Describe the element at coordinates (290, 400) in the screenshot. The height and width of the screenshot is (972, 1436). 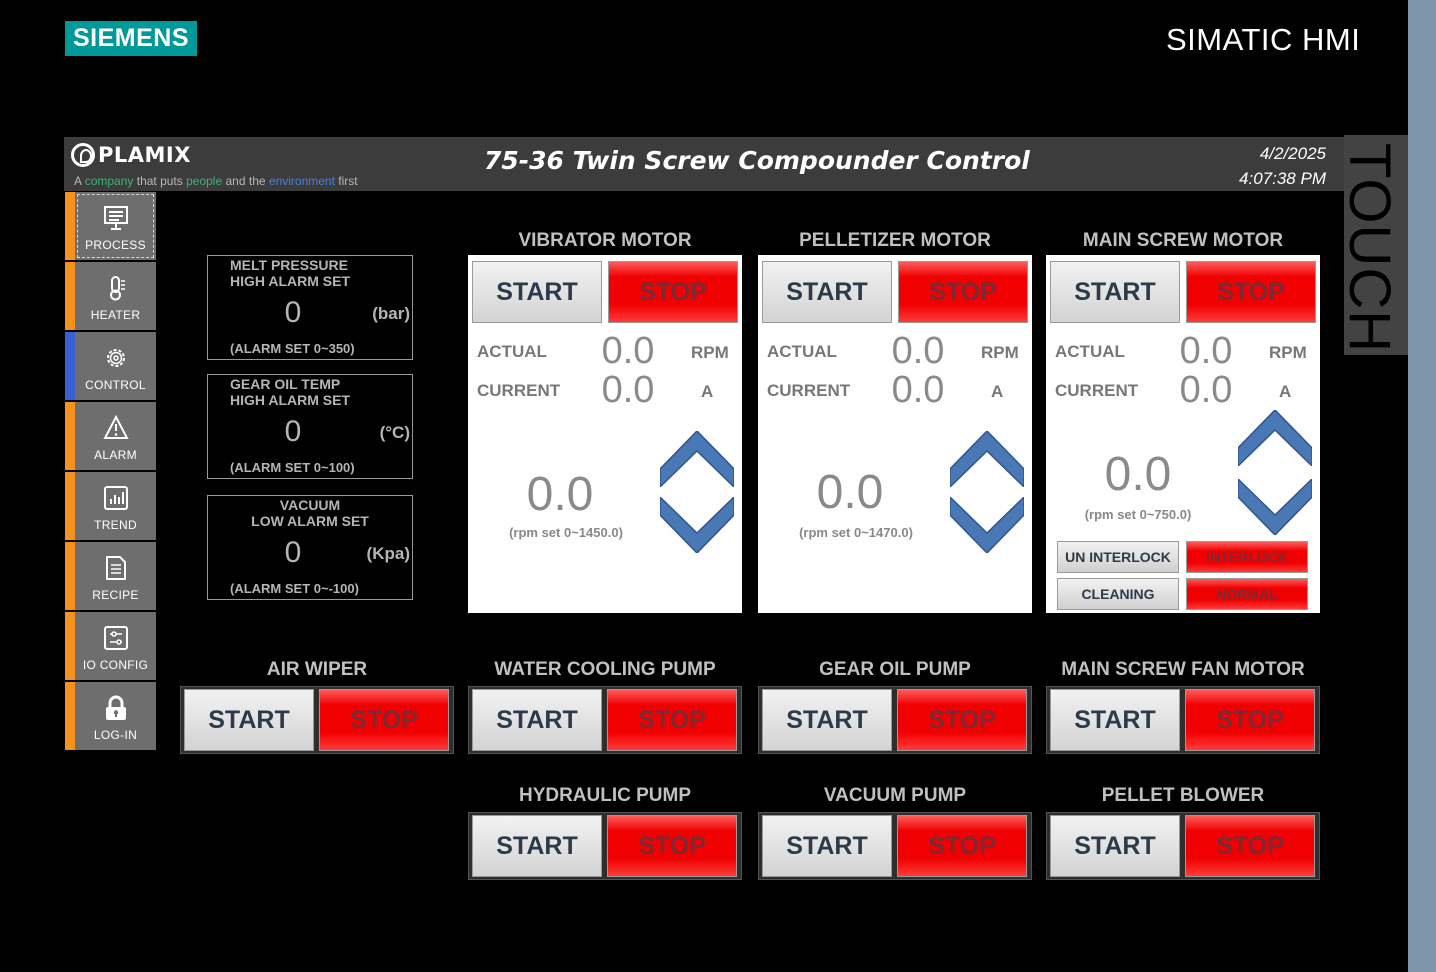
I see `alarm-title-line: HIGH ALARM SET` at that location.